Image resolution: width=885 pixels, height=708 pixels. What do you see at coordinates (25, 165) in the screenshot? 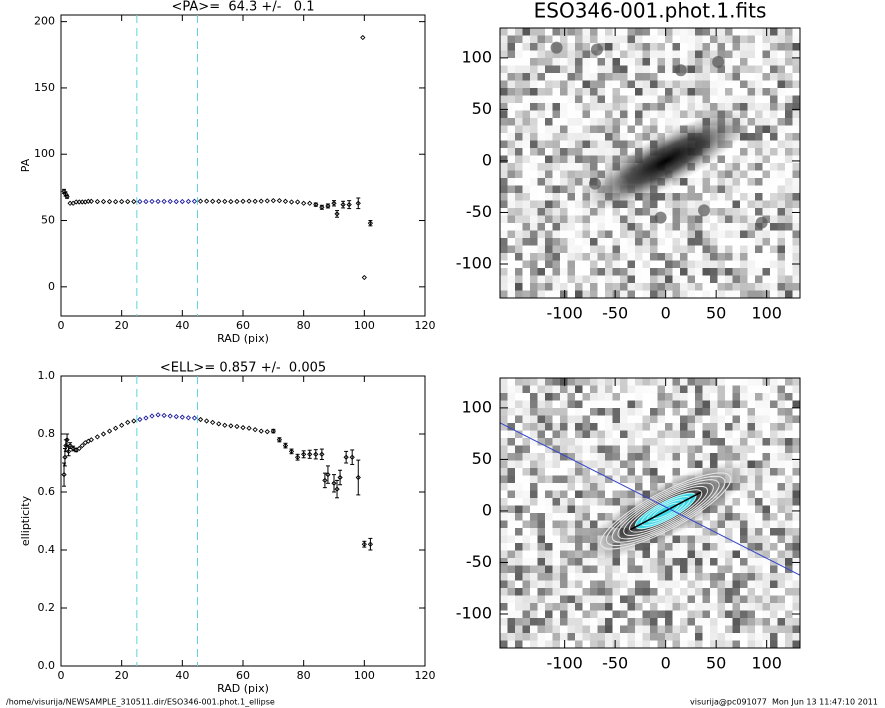
I see `y-axis-label: PA` at bounding box center [25, 165].